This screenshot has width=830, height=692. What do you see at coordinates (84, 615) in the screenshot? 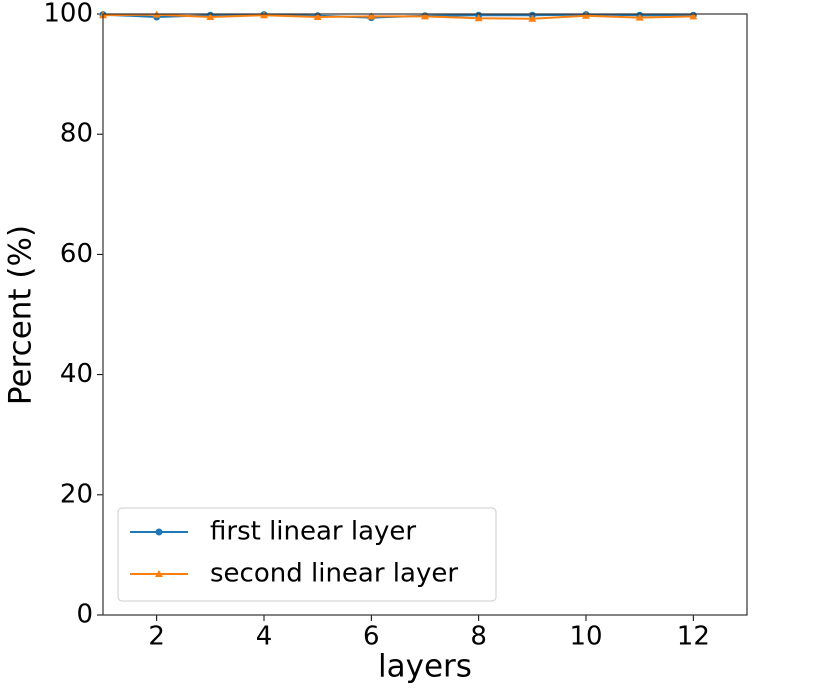
I see `y-tick-label: 0` at bounding box center [84, 615].